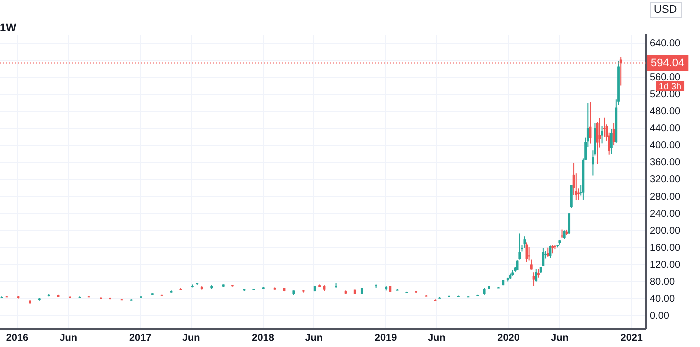 Image resolution: width=700 pixels, height=347 pixels. I want to click on y-tick-label: 200.00, so click(666, 231).